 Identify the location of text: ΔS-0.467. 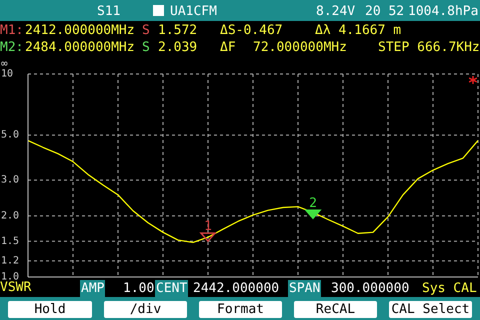
(251, 30).